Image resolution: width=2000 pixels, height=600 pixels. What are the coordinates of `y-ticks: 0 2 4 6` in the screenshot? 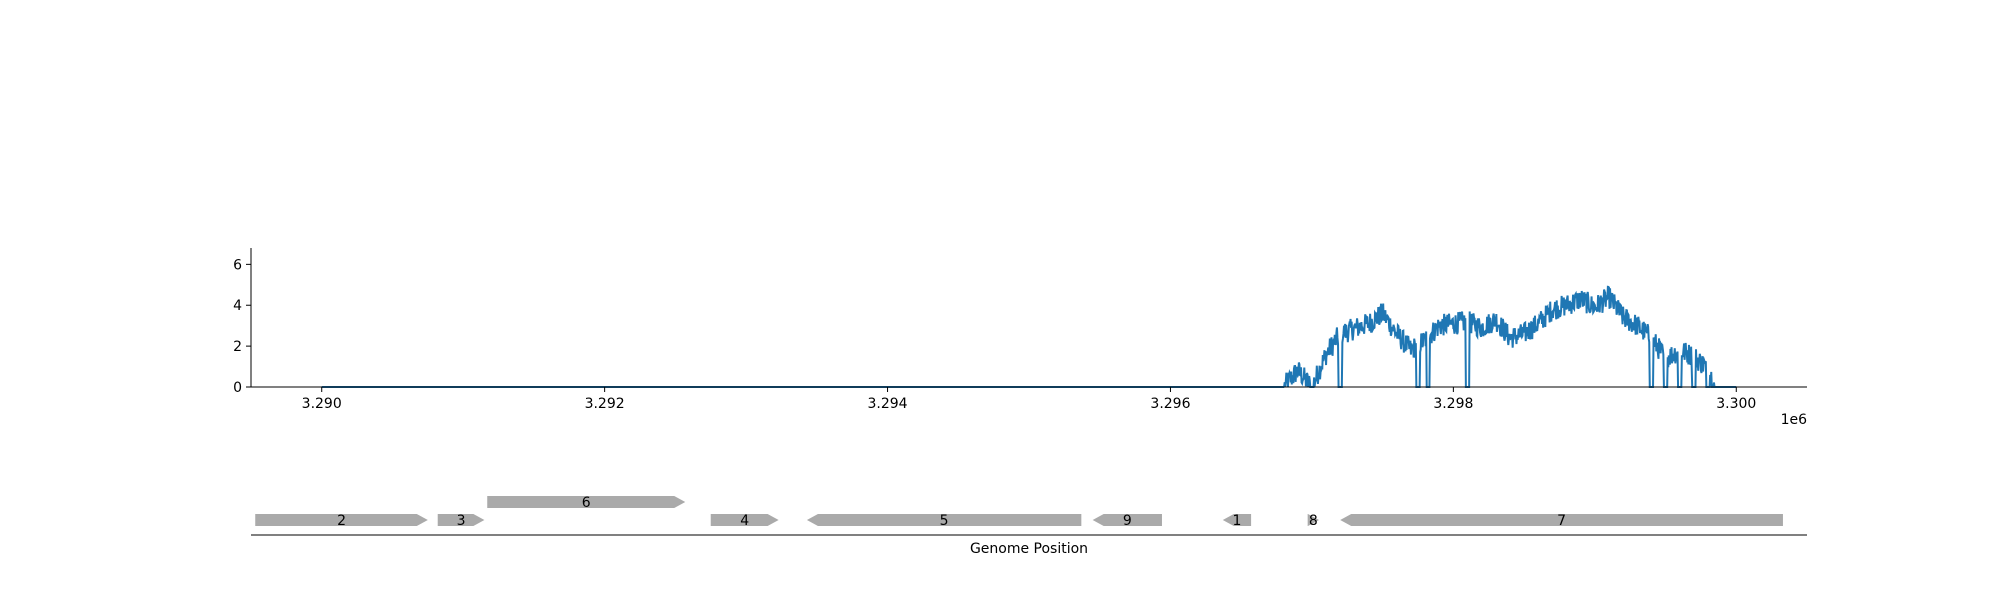 It's located at (242, 326).